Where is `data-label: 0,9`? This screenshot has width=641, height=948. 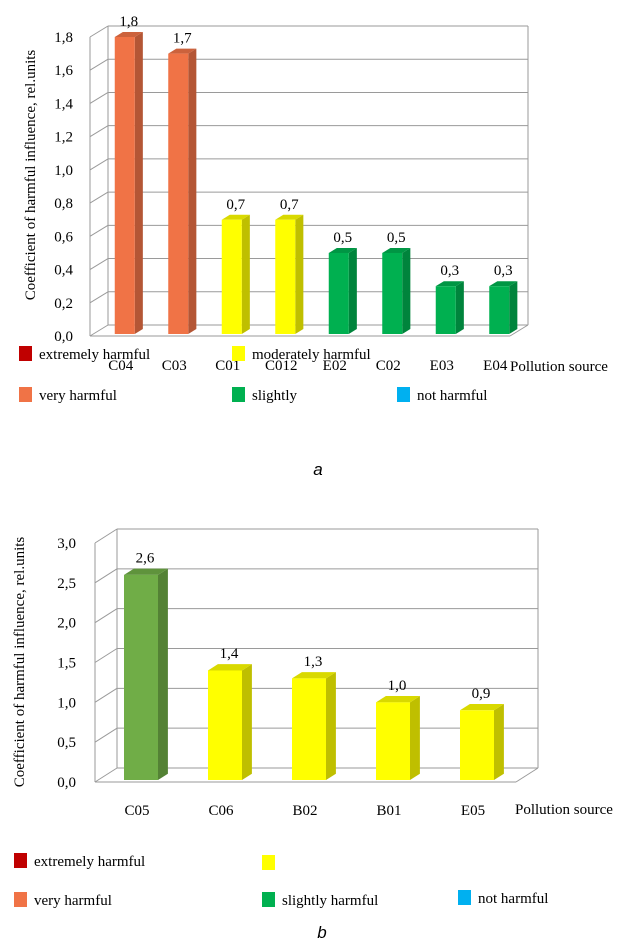 data-label: 0,9 is located at coordinates (481, 694).